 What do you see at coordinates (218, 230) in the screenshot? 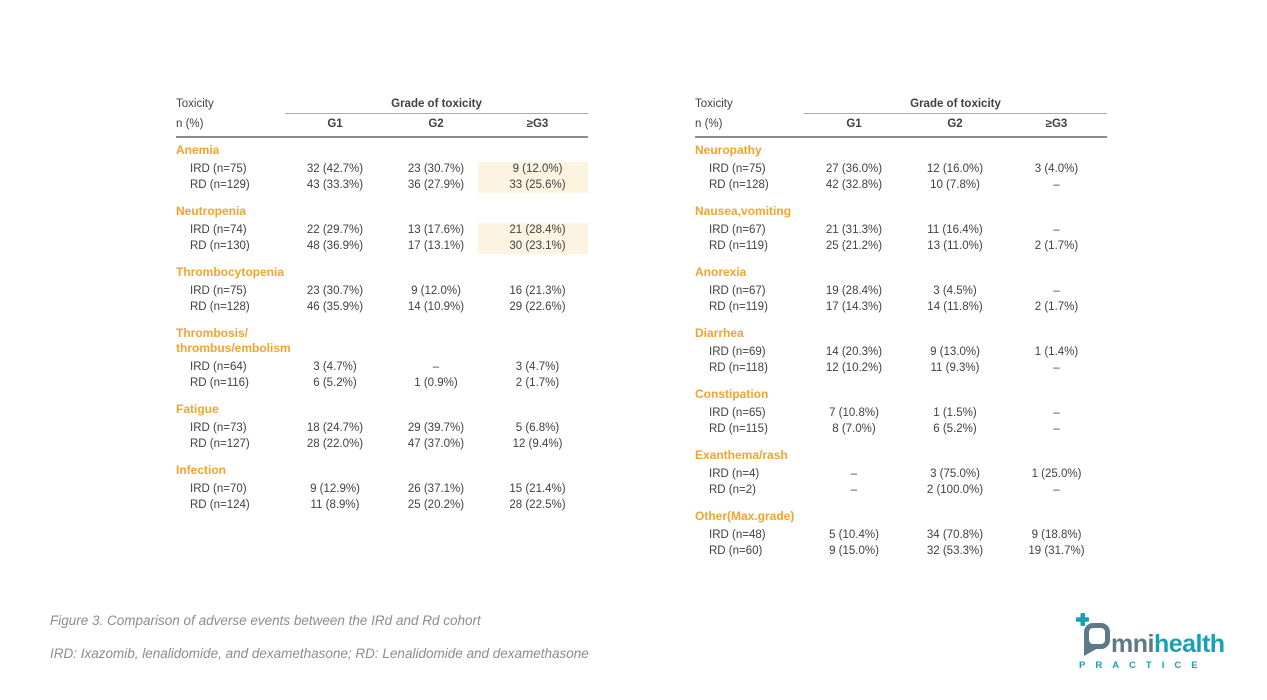
I see `row-label: IRD (n=74)` at bounding box center [218, 230].